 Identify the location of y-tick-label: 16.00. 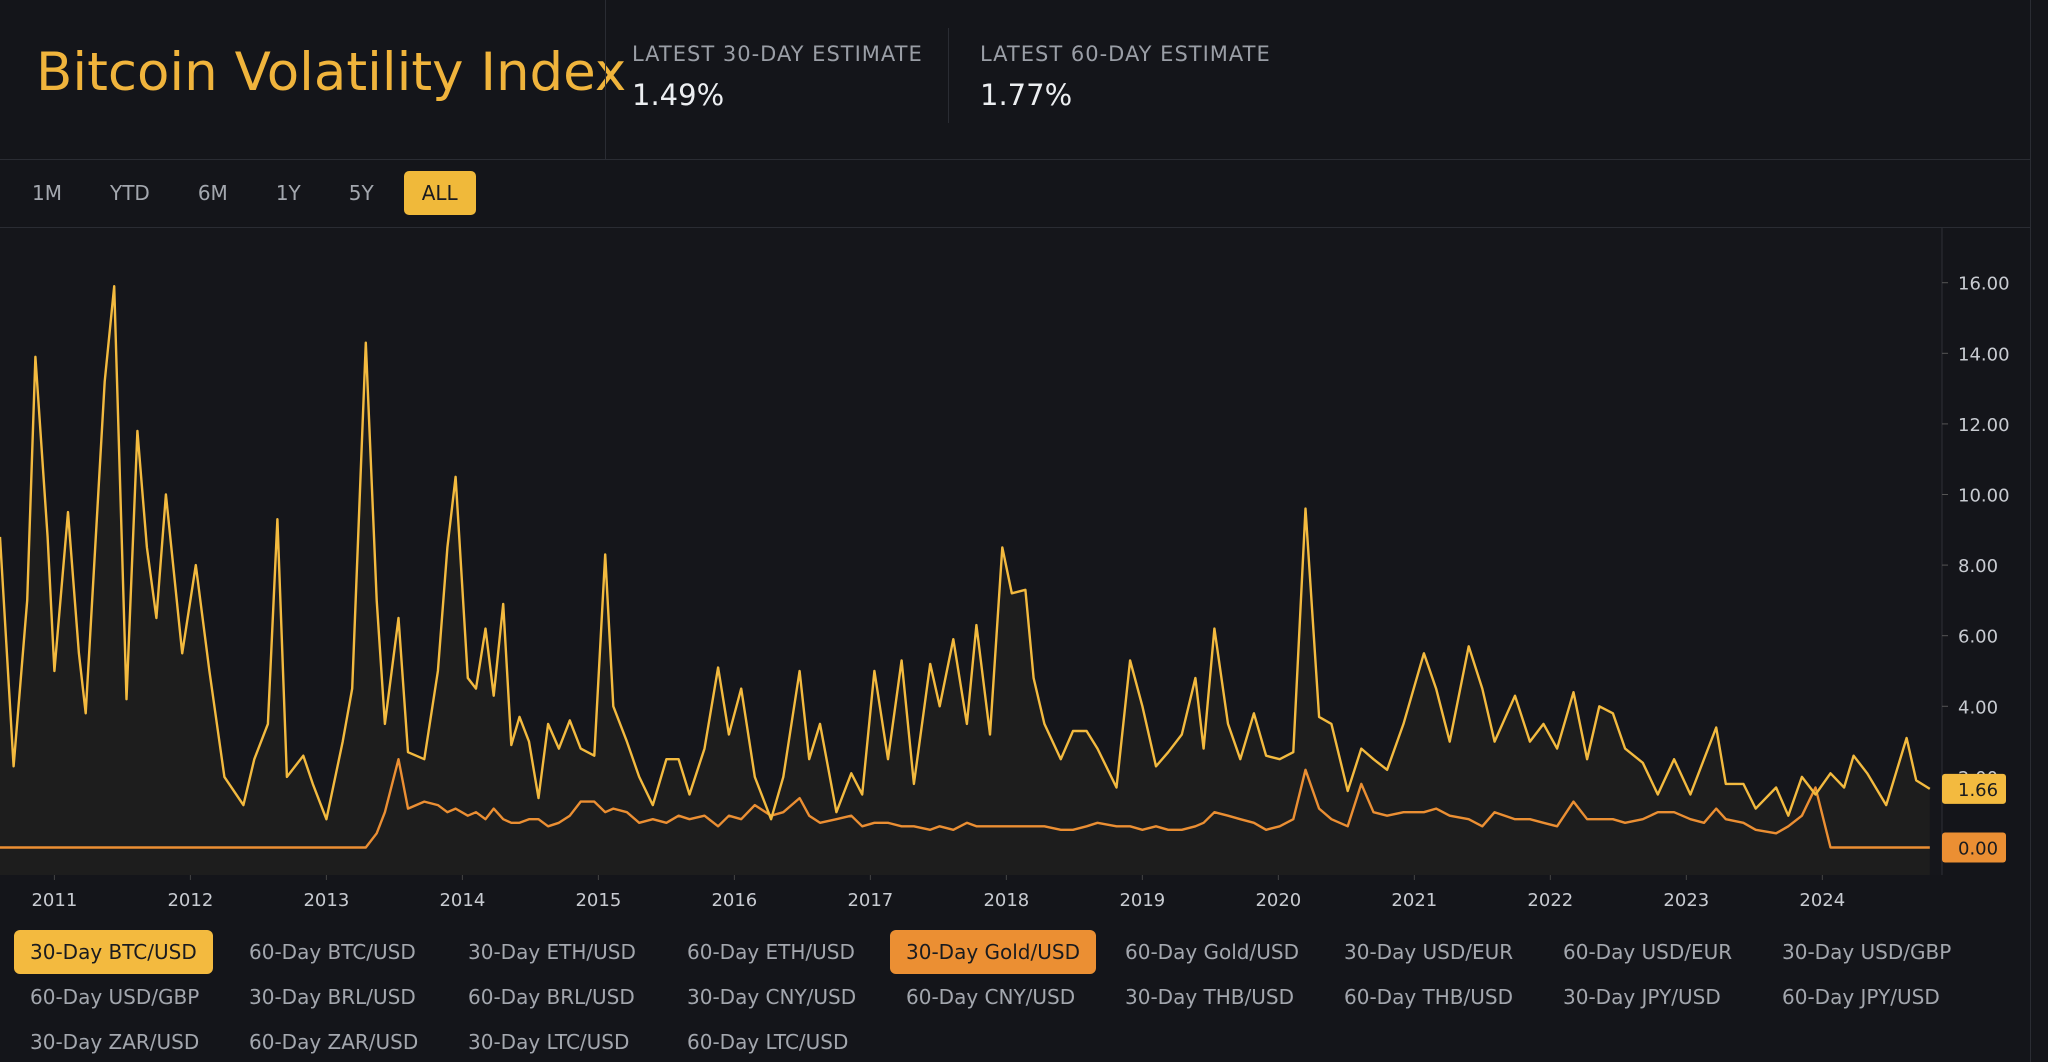
(1984, 284).